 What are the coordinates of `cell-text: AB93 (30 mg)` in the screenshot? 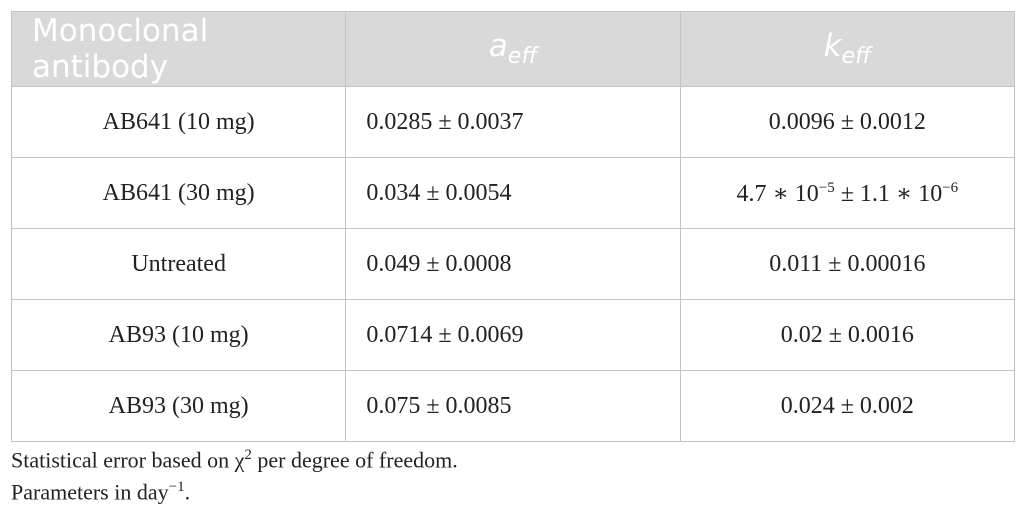 It's located at (178, 405).